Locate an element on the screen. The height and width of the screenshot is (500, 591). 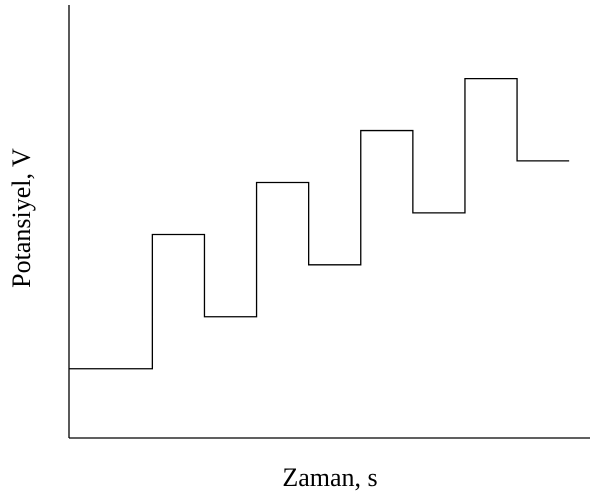
y-axis-label: Potansiyel, V is located at coordinates (21, 218).